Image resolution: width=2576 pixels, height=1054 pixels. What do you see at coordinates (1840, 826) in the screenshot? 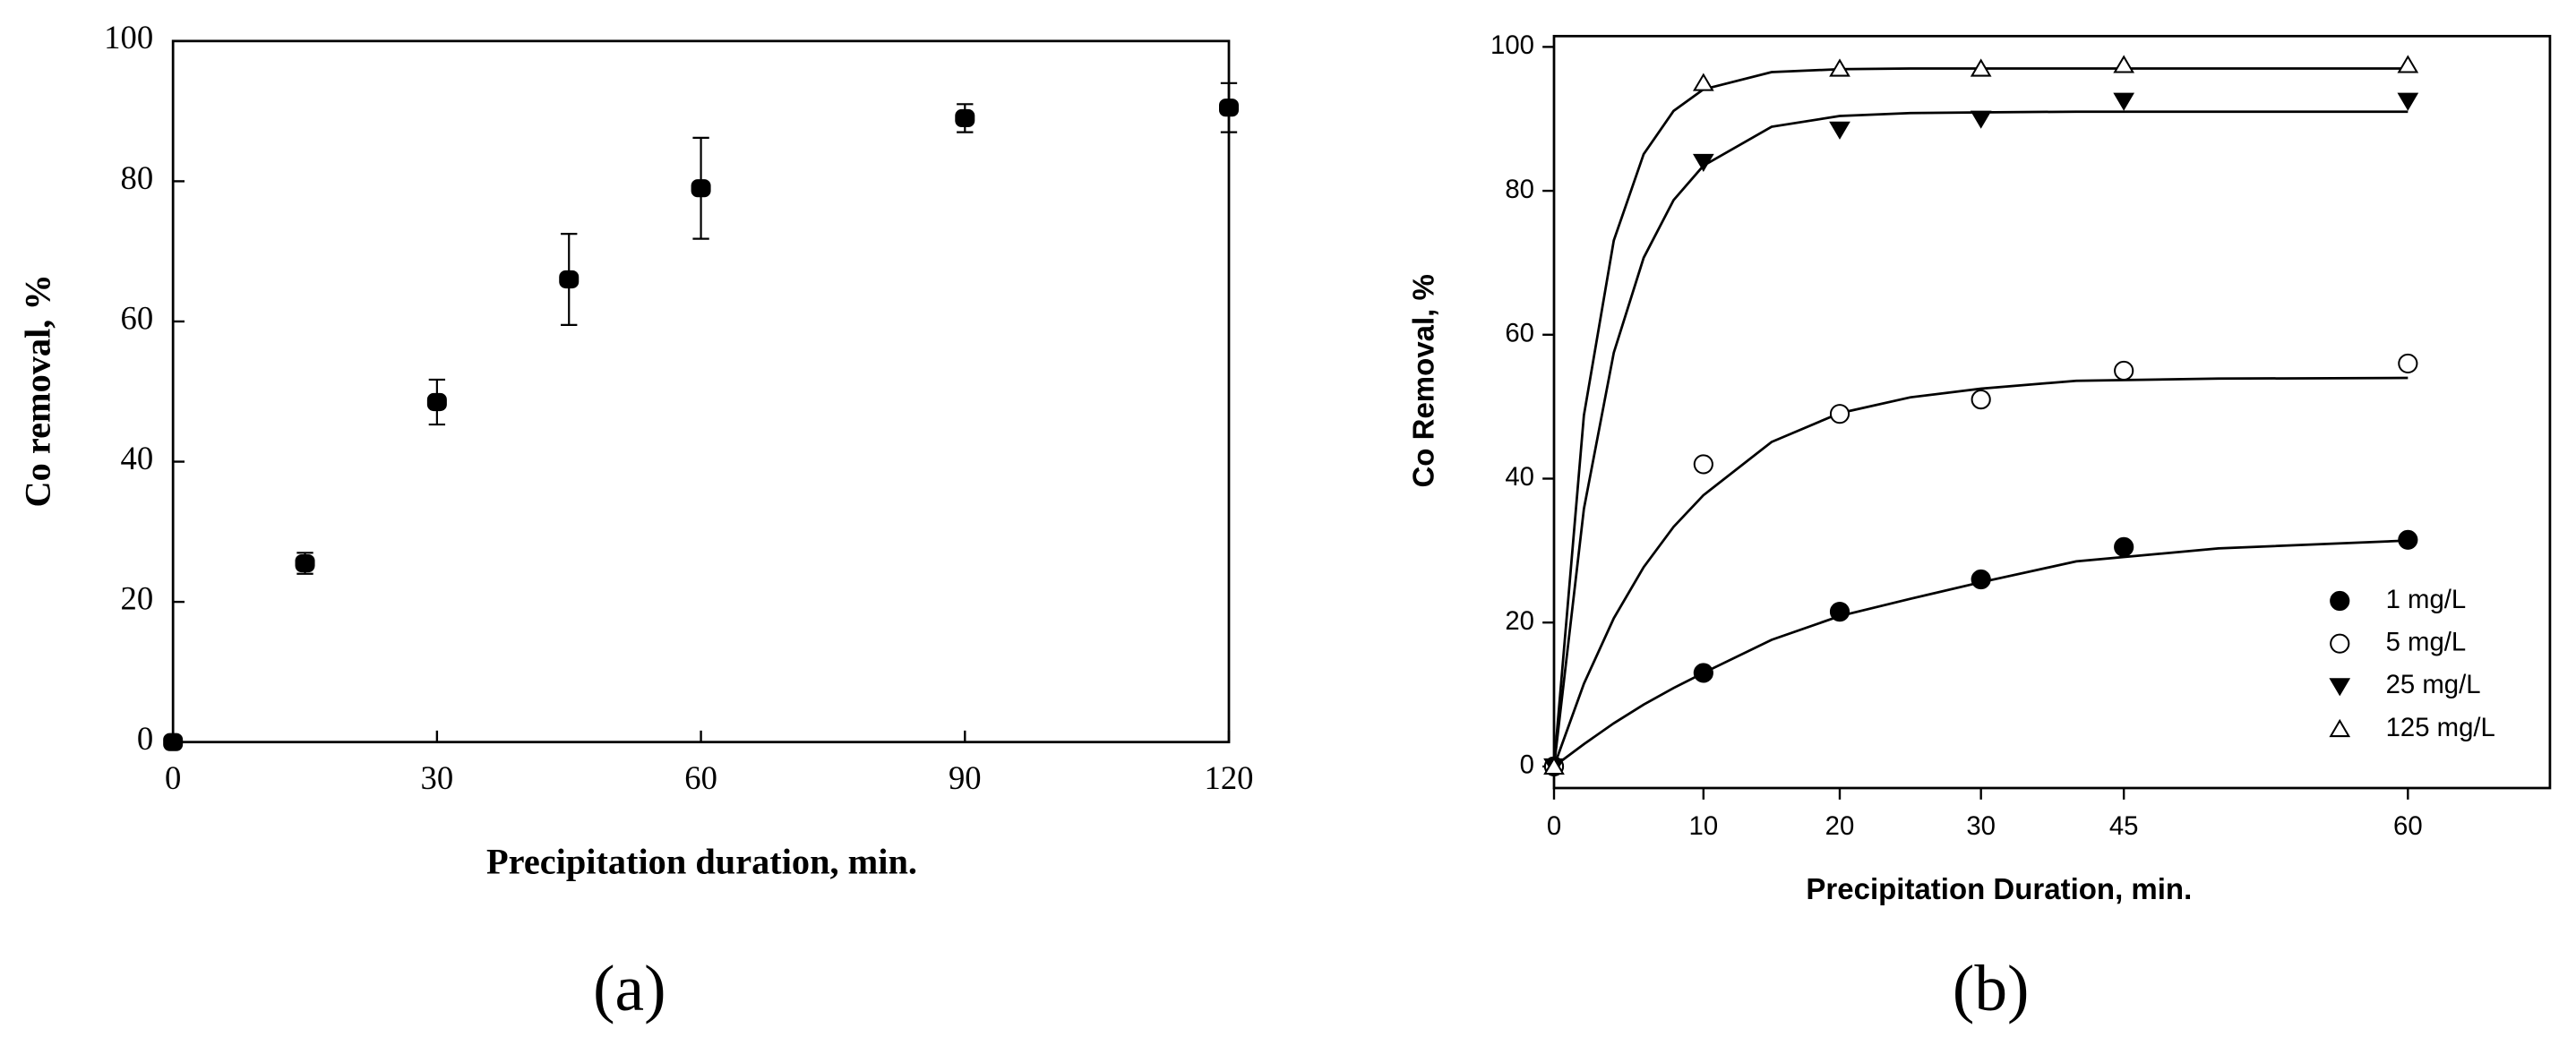
I see `x-tick-label: 20` at bounding box center [1840, 826].